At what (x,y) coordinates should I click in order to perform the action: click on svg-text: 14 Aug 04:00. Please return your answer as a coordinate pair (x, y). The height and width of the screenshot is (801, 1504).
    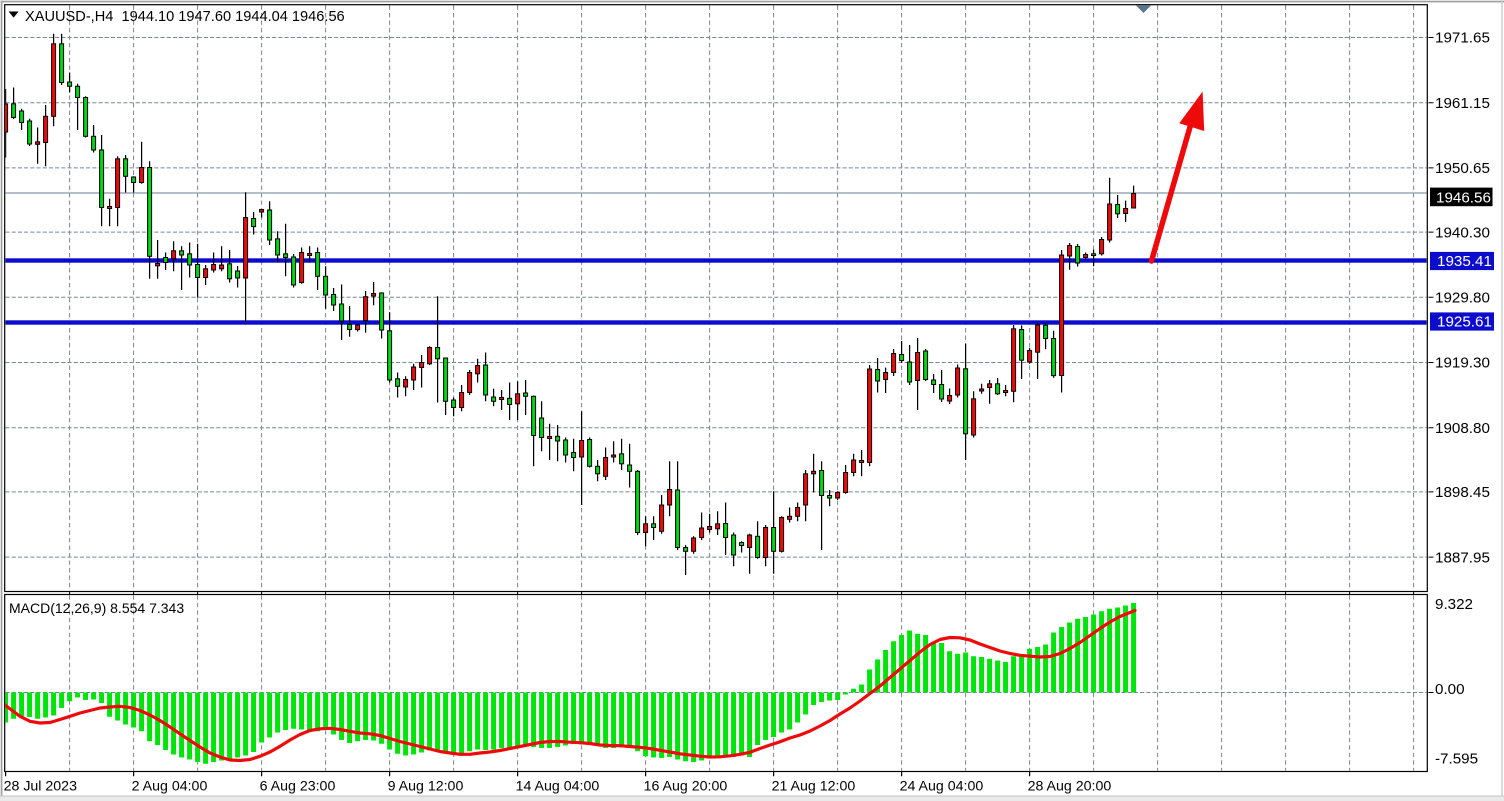
    Looking at the image, I should click on (558, 787).